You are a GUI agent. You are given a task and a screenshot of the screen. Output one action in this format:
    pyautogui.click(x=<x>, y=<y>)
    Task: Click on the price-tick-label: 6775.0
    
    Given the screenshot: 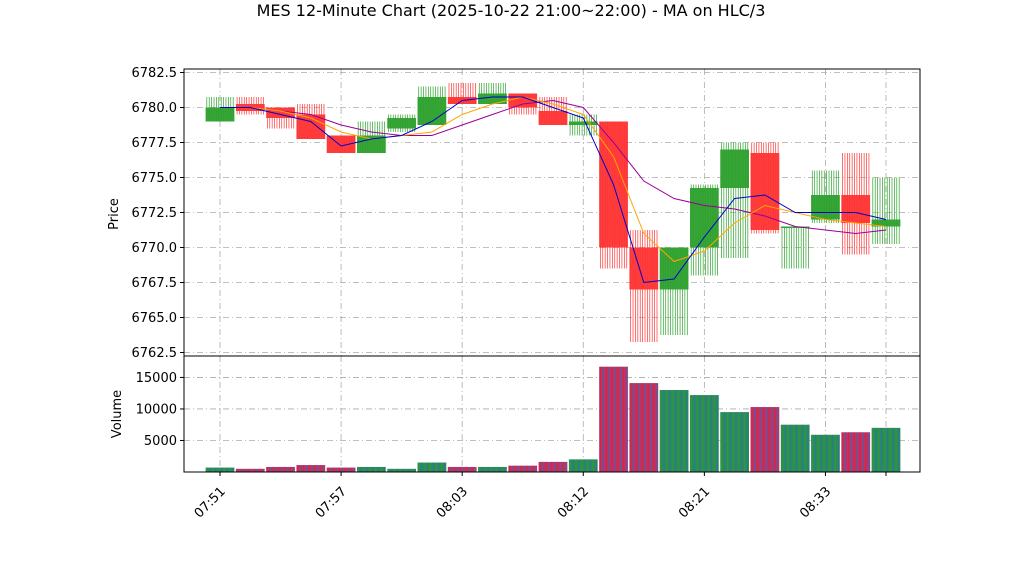 What is the action you would take?
    pyautogui.click(x=155, y=178)
    